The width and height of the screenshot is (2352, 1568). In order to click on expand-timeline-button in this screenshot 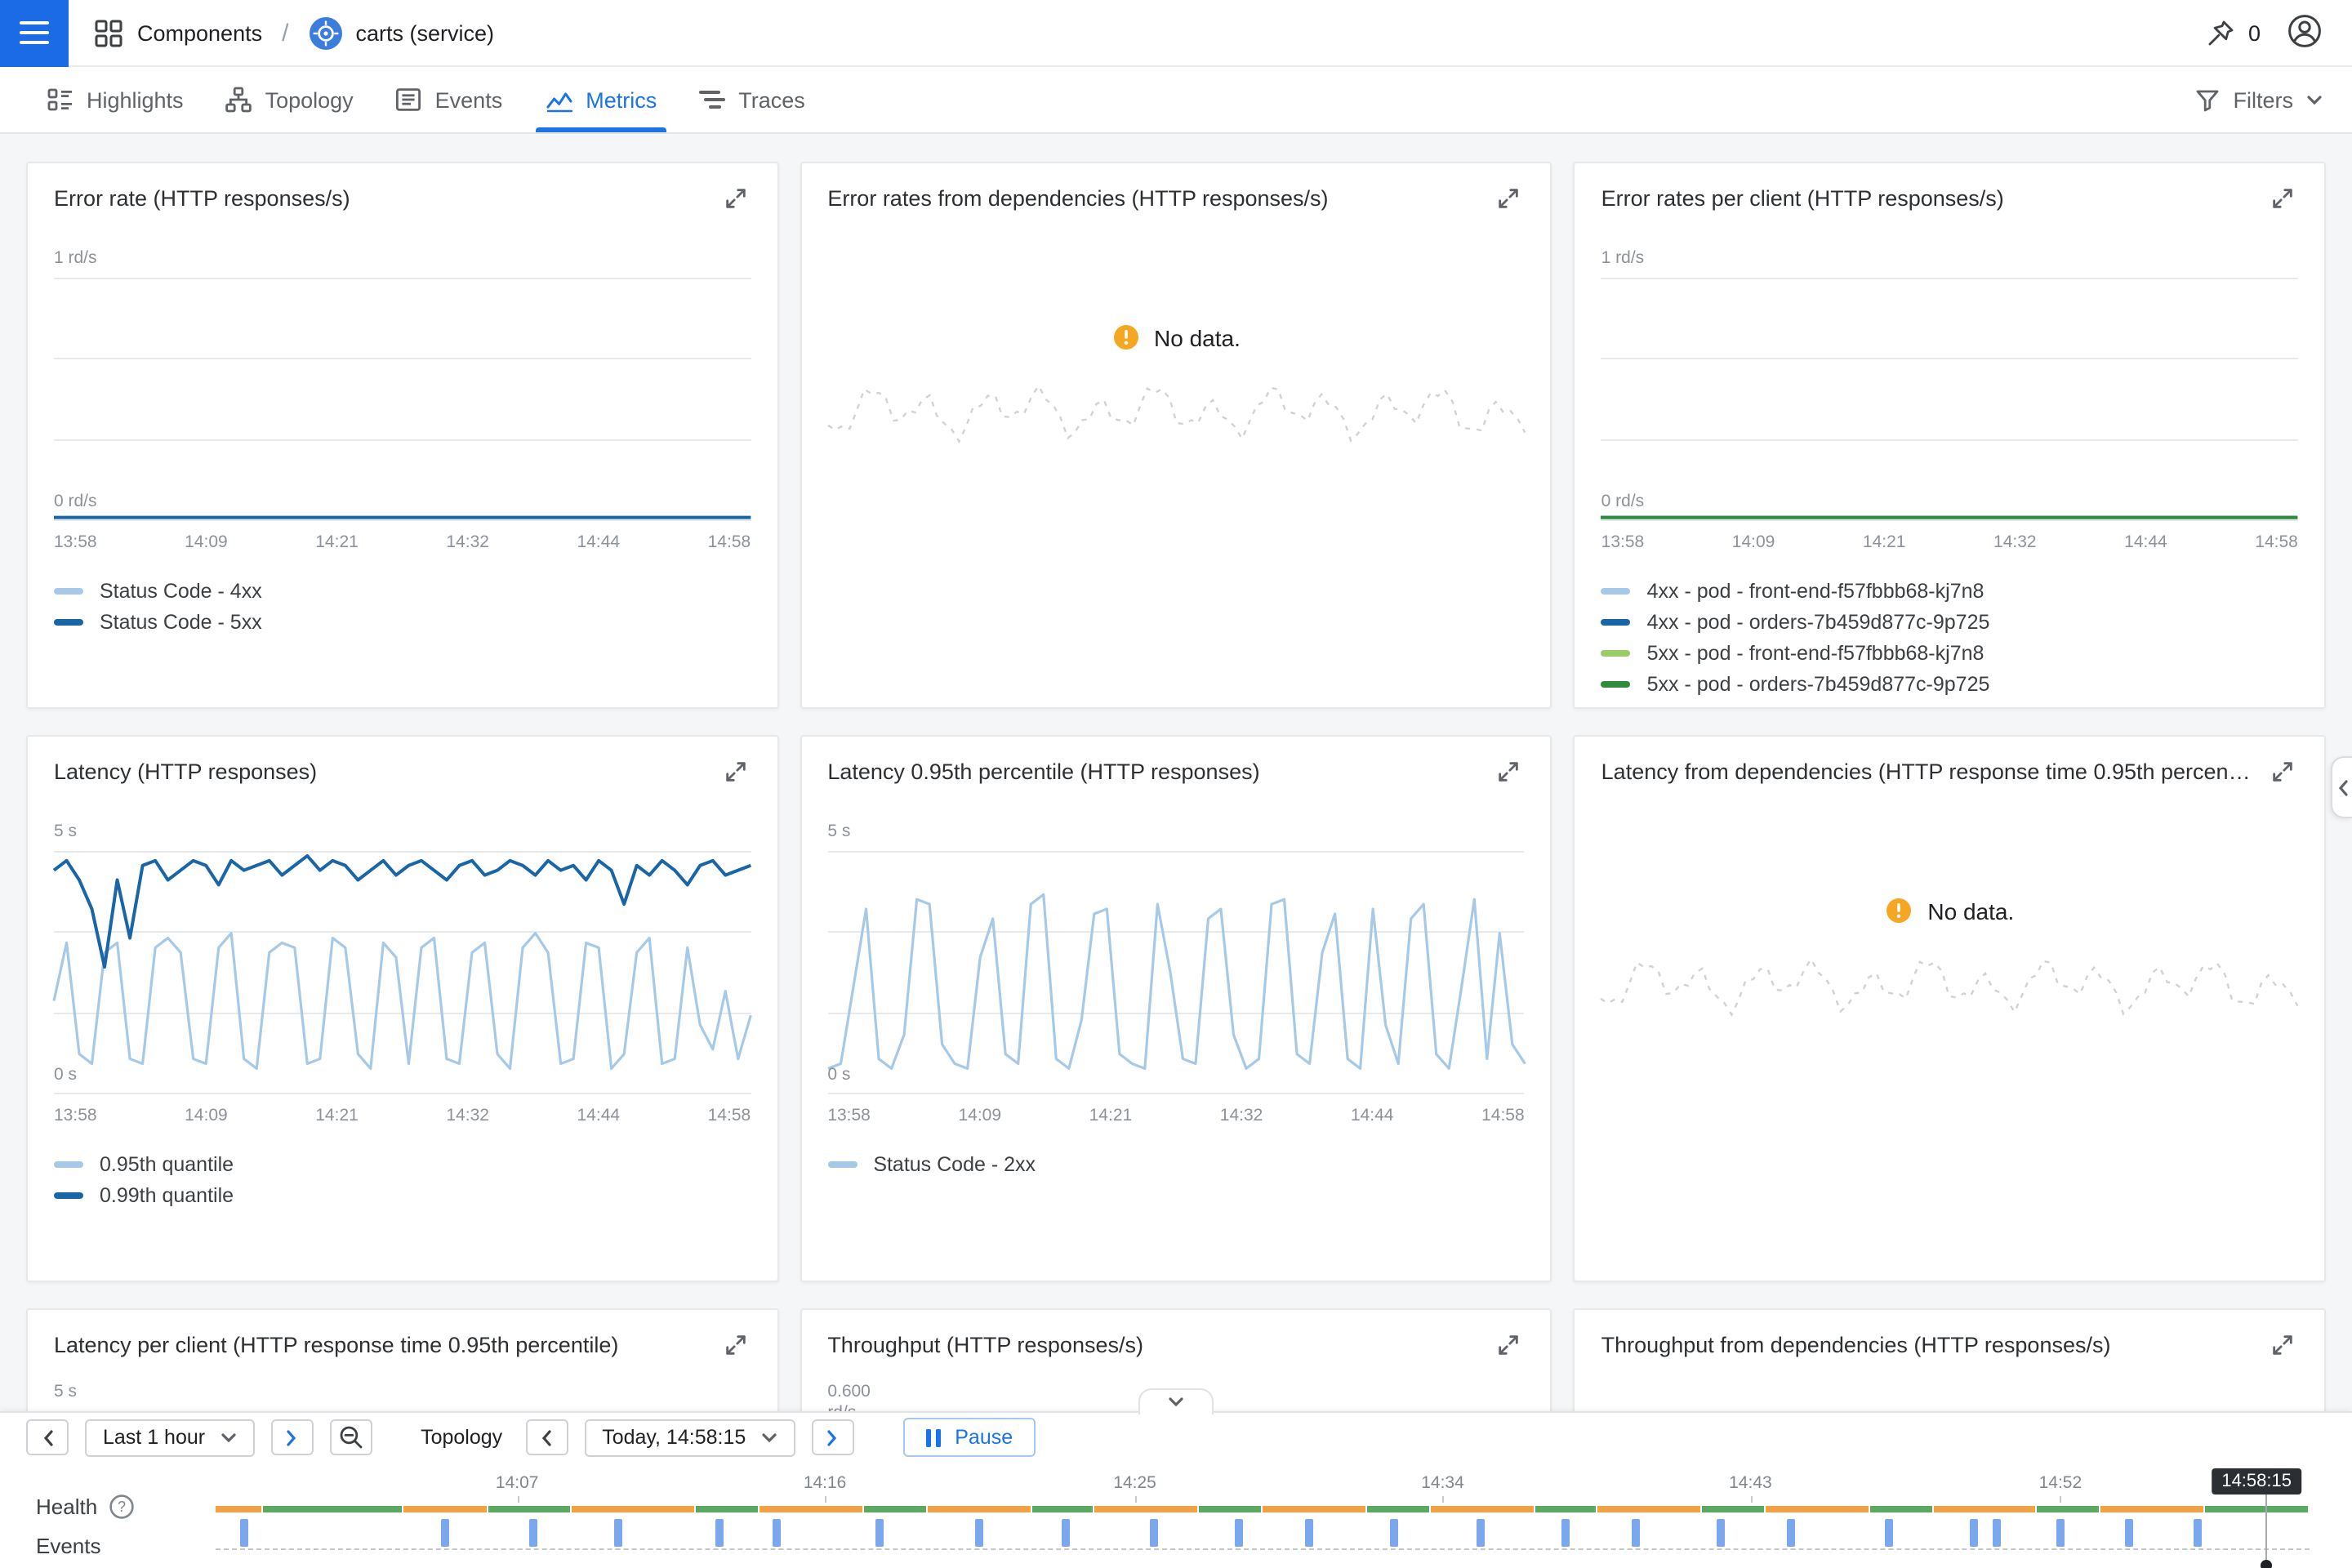, I will do `click(1176, 1401)`.